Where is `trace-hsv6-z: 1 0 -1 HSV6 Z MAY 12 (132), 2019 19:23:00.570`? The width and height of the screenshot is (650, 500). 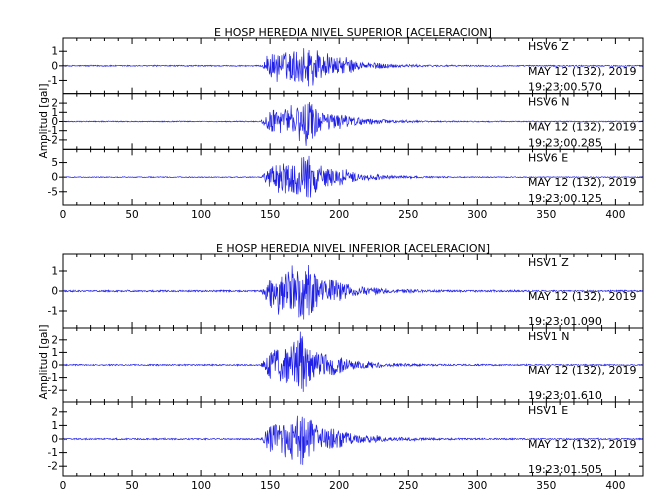
trace-hsv6-z: 1 0 -1 HSV6 Z MAY 12 (132), 2019 19:23:00.570 is located at coordinates (346, 66).